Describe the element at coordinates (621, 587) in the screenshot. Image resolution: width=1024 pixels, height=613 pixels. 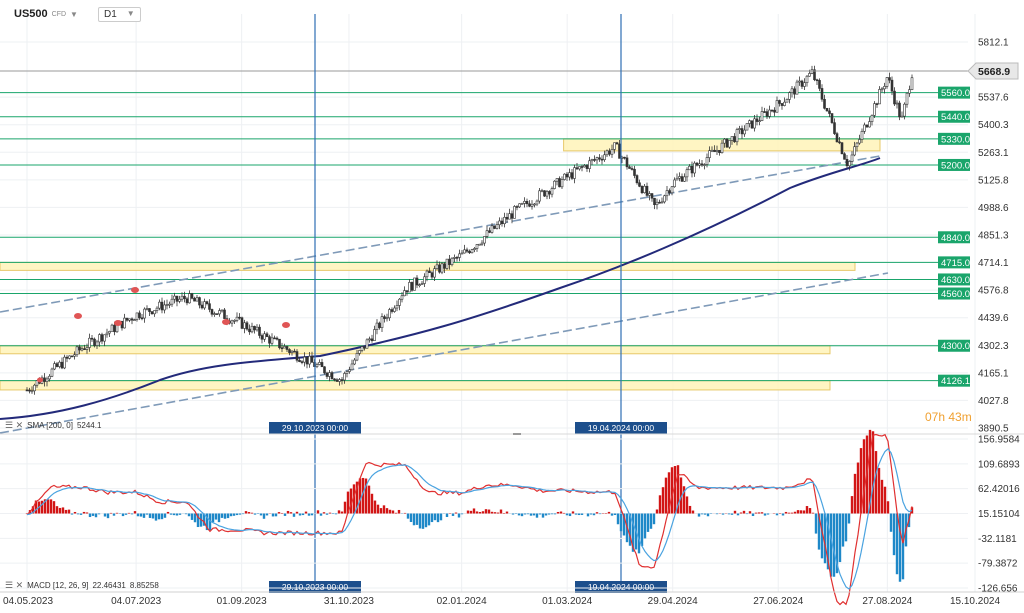
I see `vertical-marker-tag: 19.04.2024 00:00` at that location.